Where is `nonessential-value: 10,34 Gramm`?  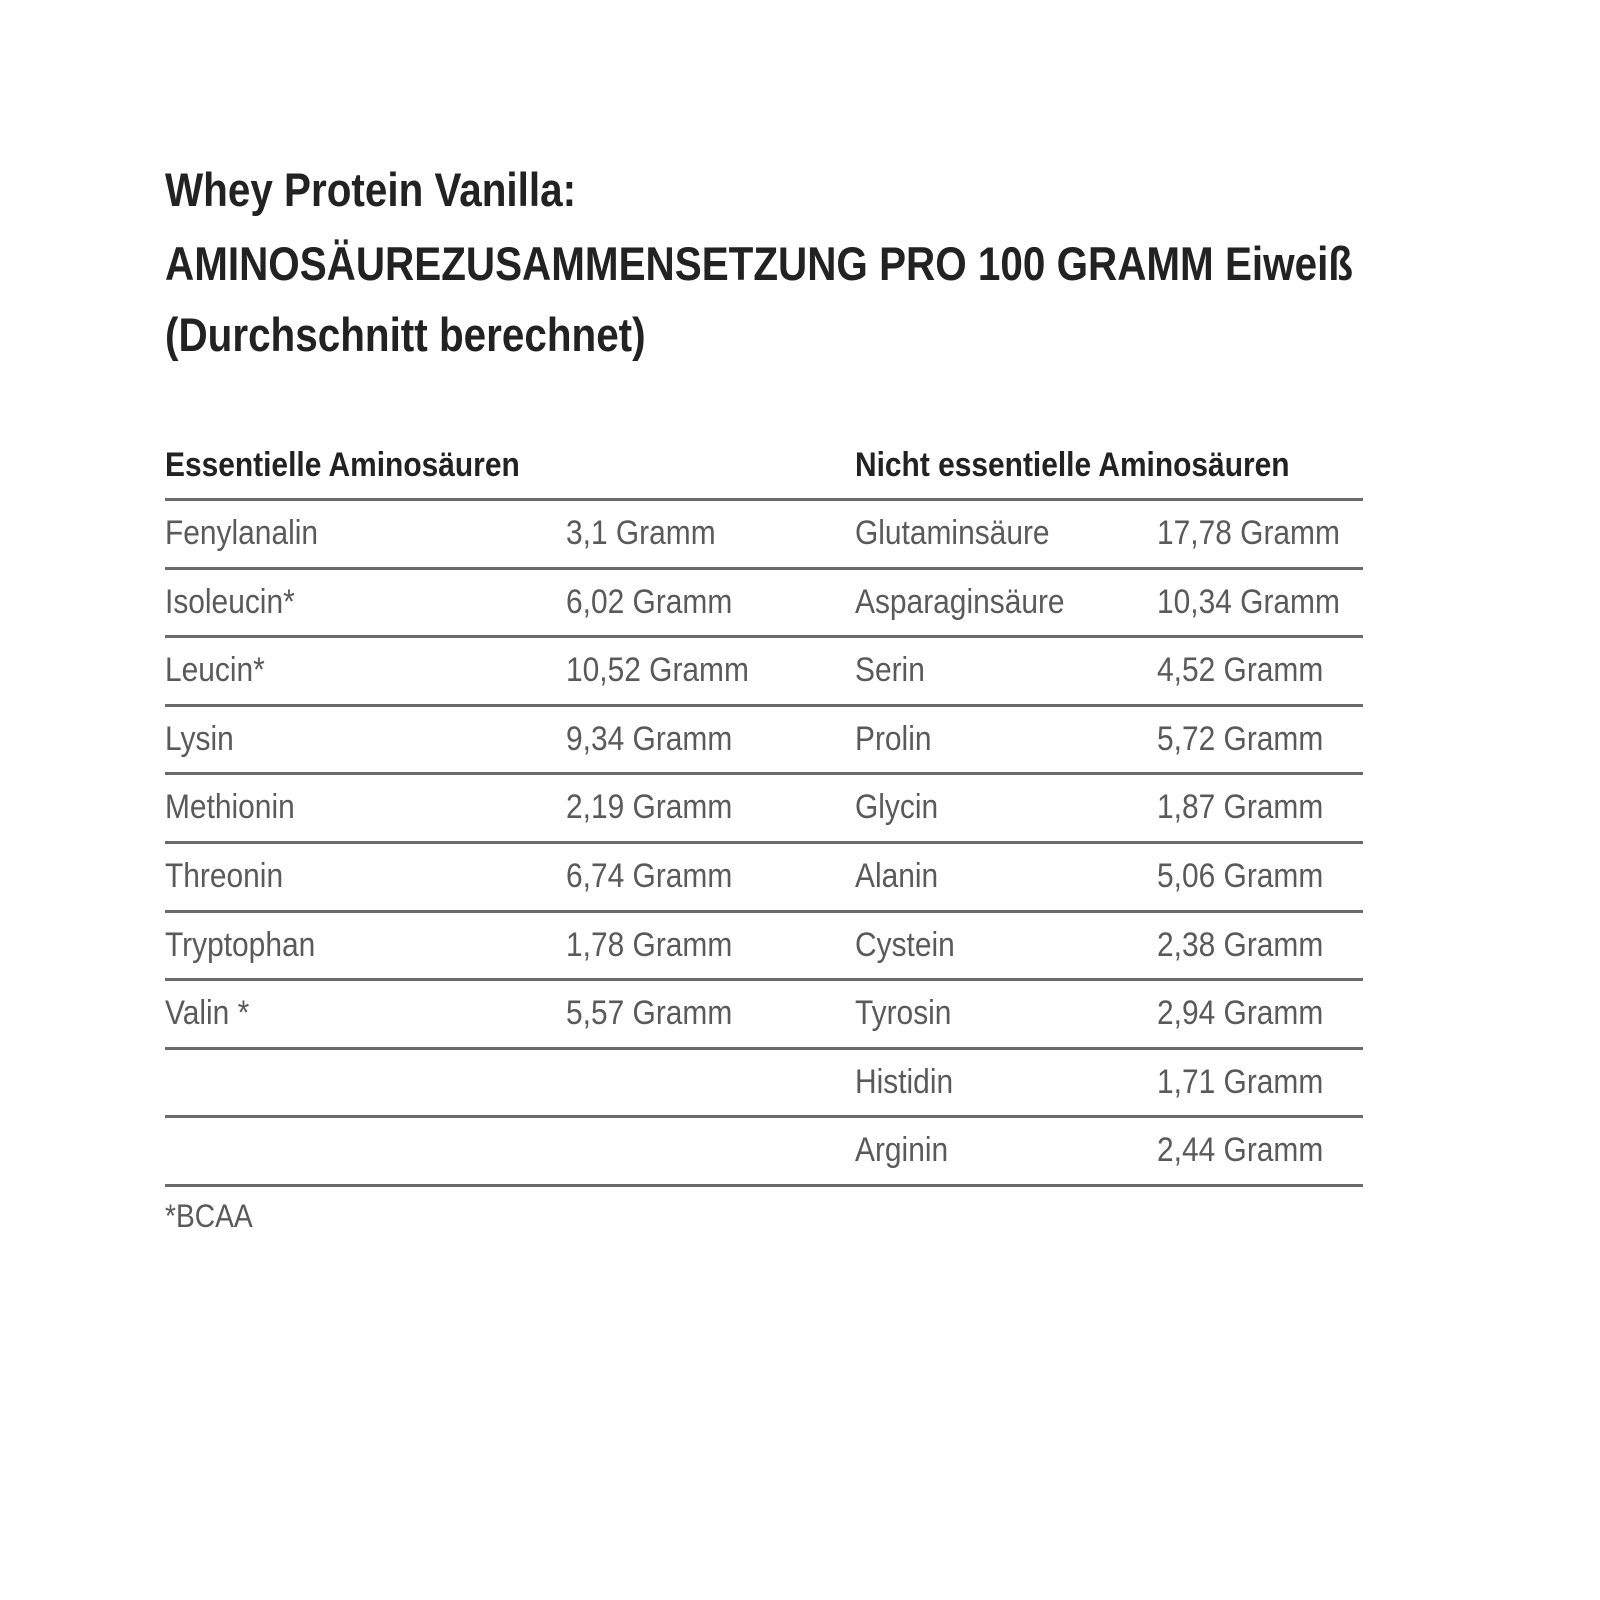
nonessential-value: 10,34 Gramm is located at coordinates (1248, 602).